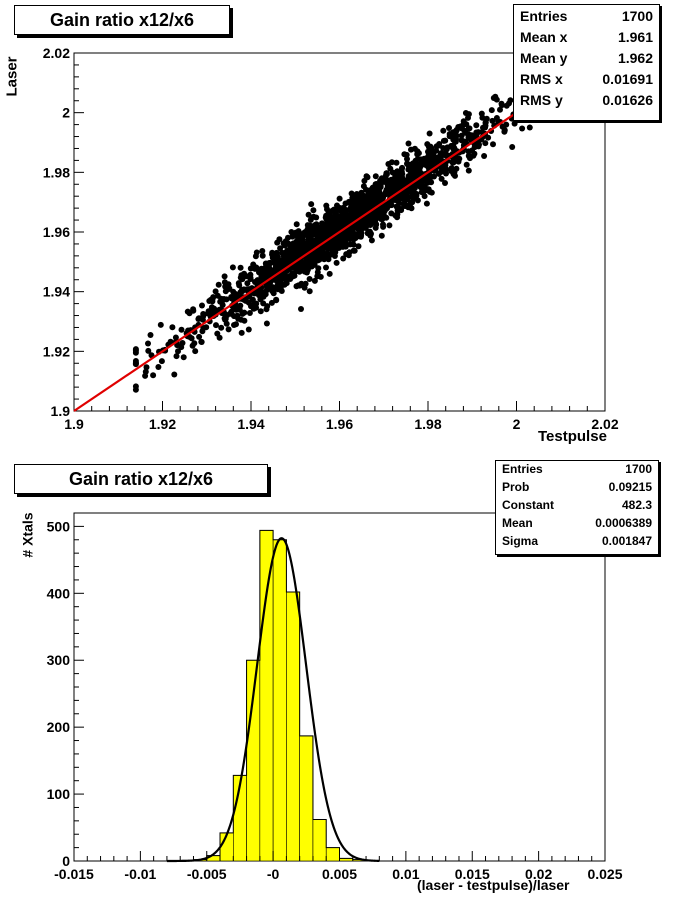 The height and width of the screenshot is (902, 674). Describe the element at coordinates (635, 58) in the screenshot. I see `stats-value: 1.962` at that location.